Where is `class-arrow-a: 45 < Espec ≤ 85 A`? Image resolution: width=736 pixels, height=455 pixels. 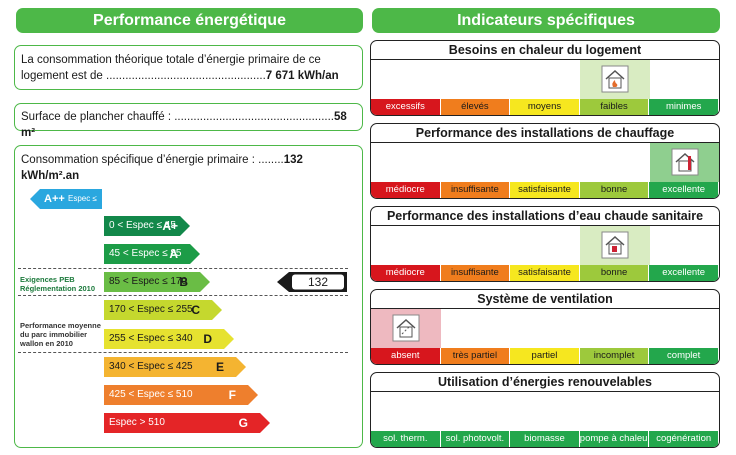
class-arrow-a: 45 < Espec ≤ 85 A is located at coordinates (152, 254).